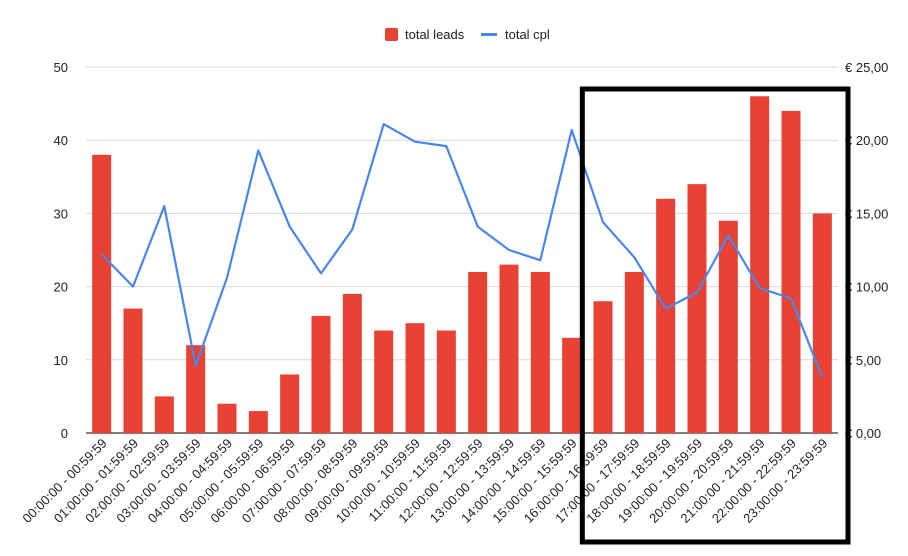  Describe the element at coordinates (435, 34) in the screenshot. I see `legend-label-total-leads: total leads` at that location.